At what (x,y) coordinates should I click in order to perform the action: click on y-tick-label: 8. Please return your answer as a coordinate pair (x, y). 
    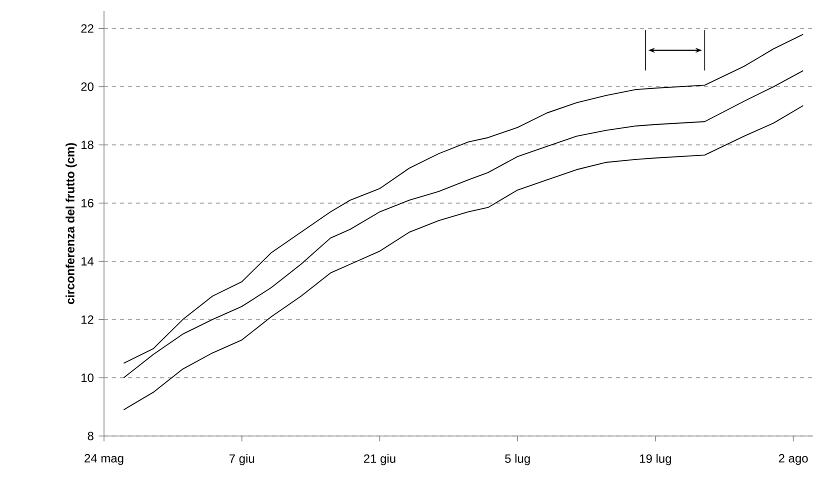
    Looking at the image, I should click on (91, 436).